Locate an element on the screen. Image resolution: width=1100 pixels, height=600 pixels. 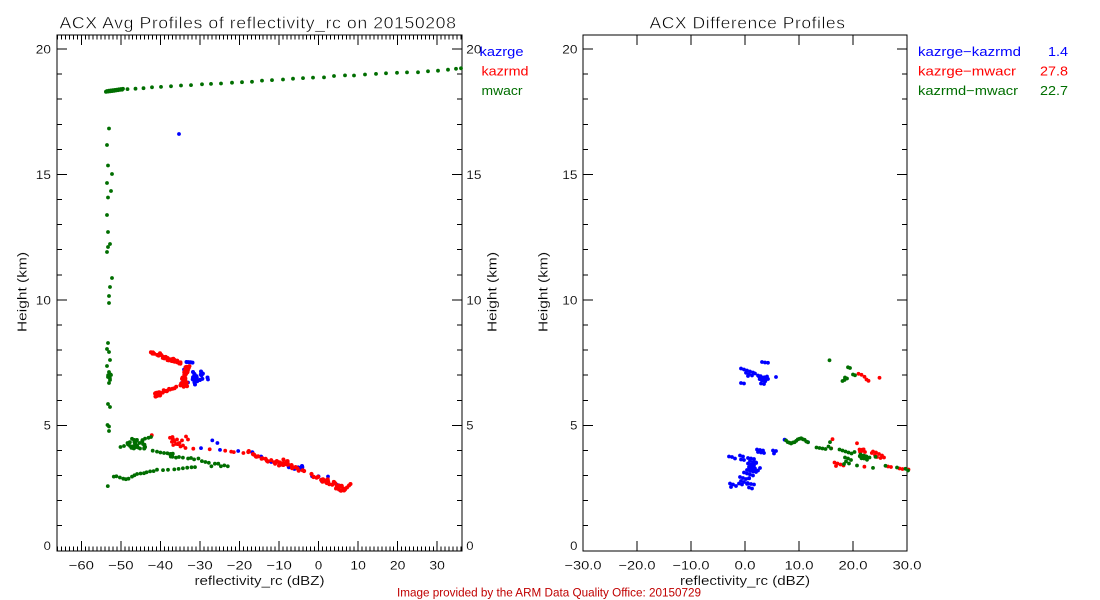
svg-text: −10 is located at coordinates (279, 566).